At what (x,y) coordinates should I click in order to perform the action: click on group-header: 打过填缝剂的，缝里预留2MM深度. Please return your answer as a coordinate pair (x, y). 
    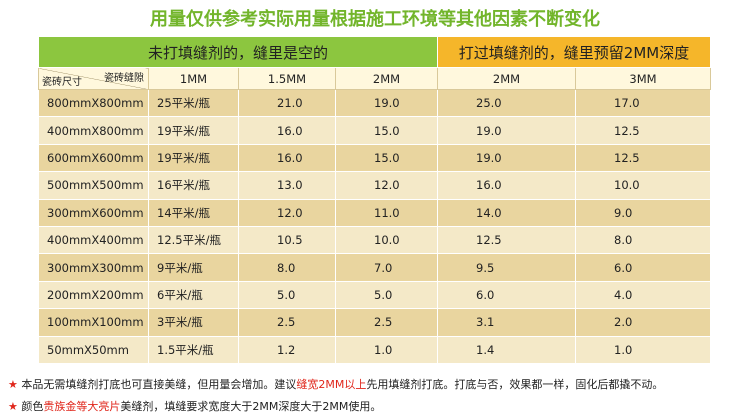
    Looking at the image, I should click on (574, 52).